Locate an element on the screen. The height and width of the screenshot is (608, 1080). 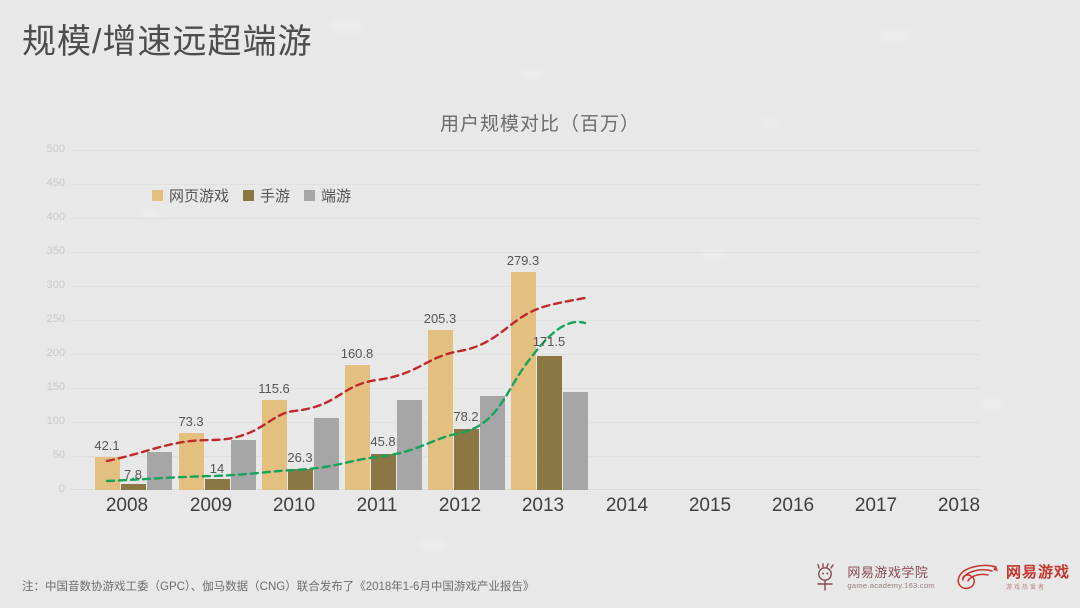
legend-item-web: 网页游戏 is located at coordinates (190, 195).